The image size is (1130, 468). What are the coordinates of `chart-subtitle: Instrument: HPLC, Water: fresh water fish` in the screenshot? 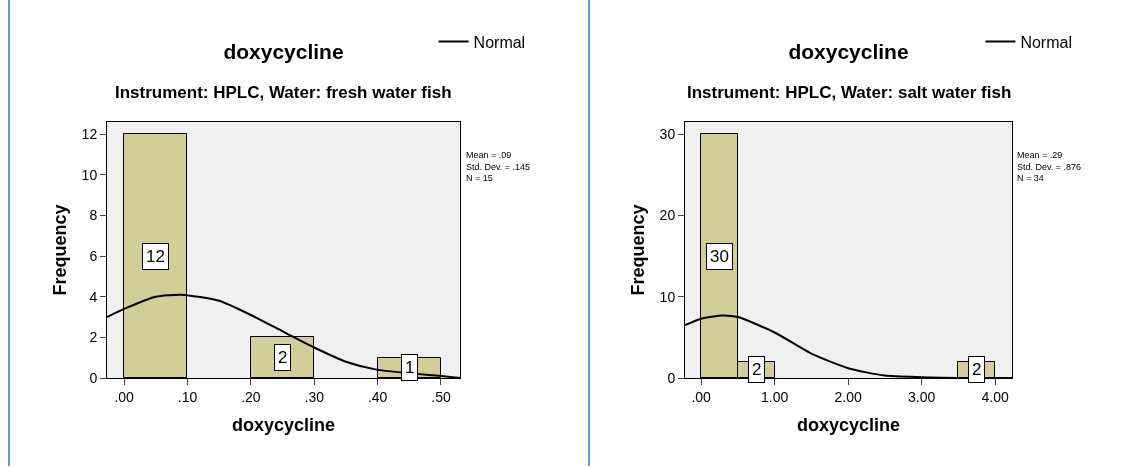 It's located at (283, 92).